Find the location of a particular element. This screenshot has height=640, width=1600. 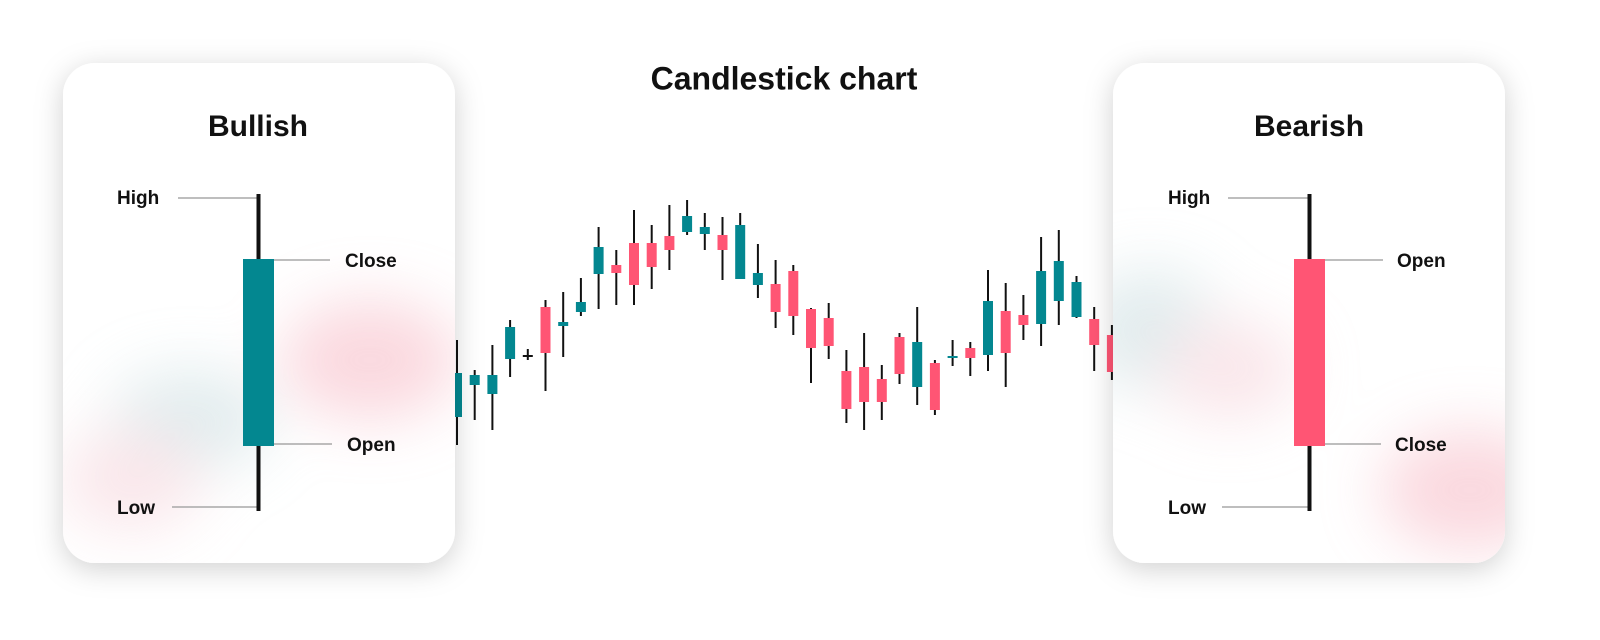

panel-title: Bullish is located at coordinates (258, 126).